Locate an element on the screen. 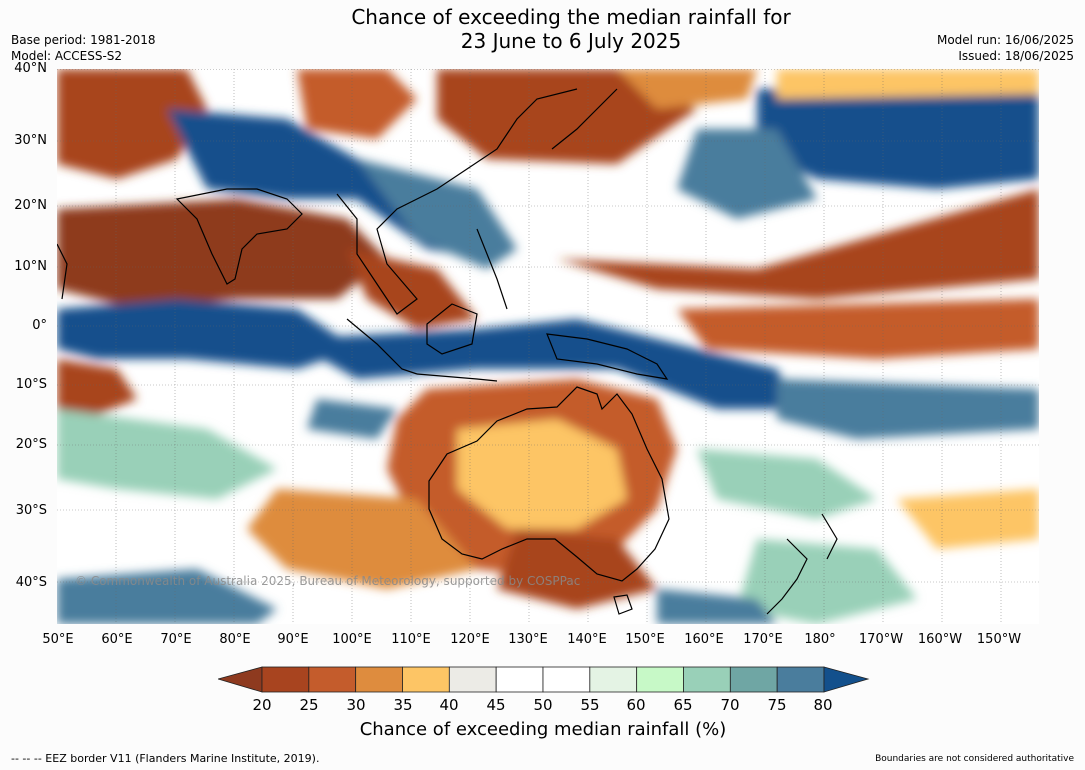 The image size is (1085, 770). colorbar-tick: 75 is located at coordinates (777, 705).